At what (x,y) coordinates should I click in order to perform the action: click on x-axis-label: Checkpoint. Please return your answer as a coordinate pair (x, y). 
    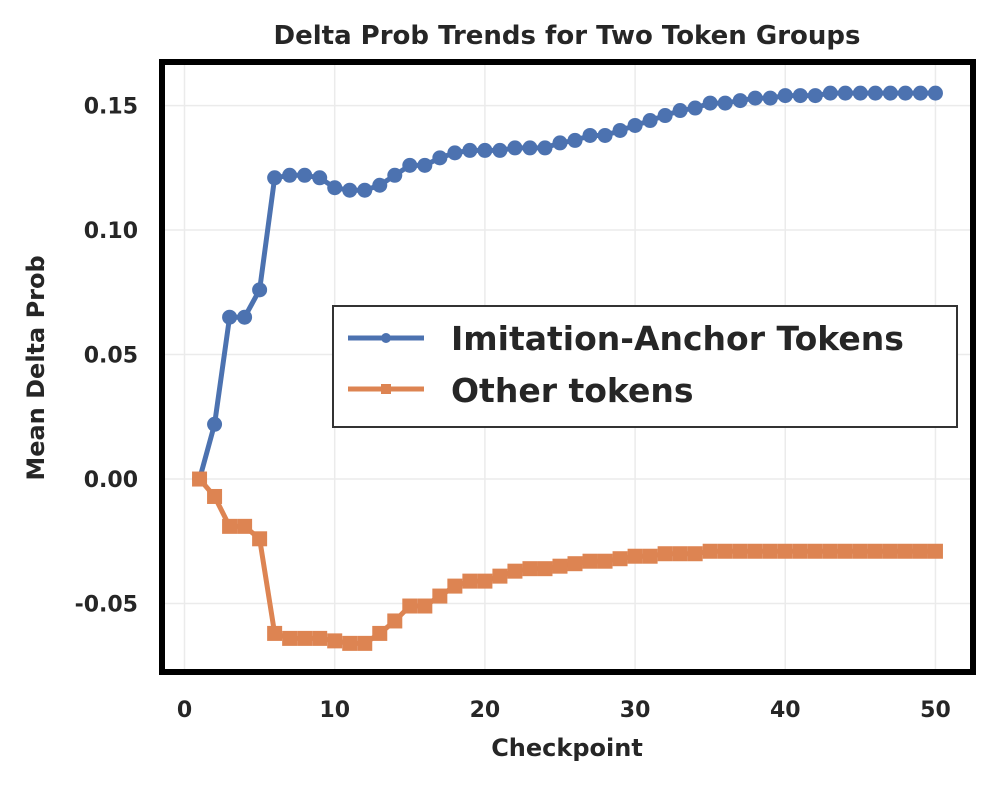
    Looking at the image, I should click on (567, 748).